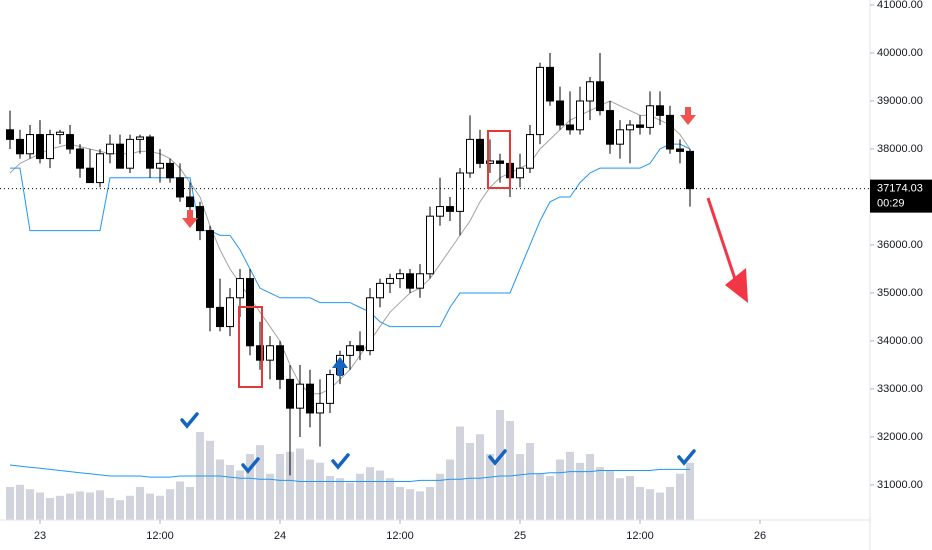 The height and width of the screenshot is (550, 932). What do you see at coordinates (900, 245) in the screenshot?
I see `y-tick-label: 36000.00` at bounding box center [900, 245].